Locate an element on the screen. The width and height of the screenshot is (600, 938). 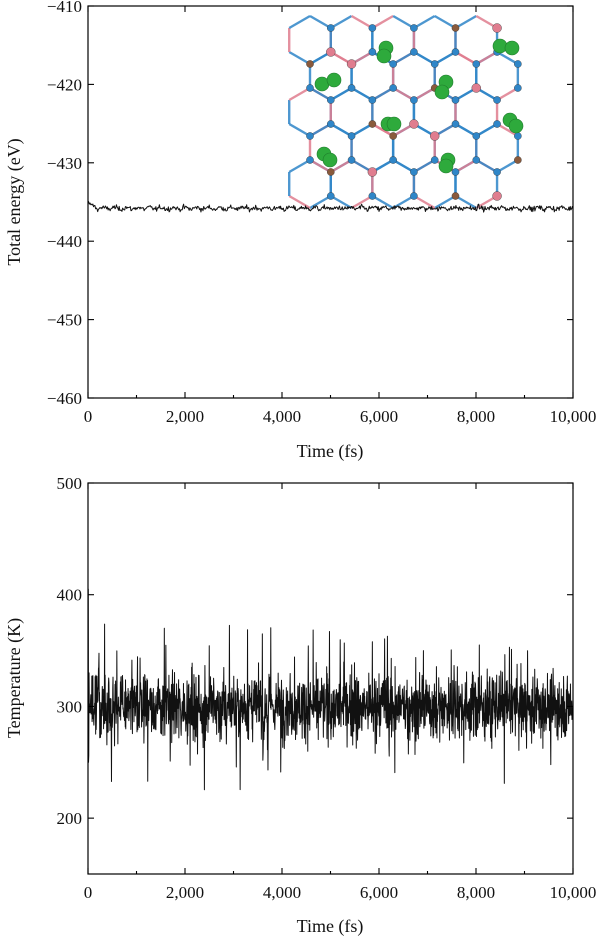
energy-x-tick-label: 2,000 is located at coordinates (185, 416).